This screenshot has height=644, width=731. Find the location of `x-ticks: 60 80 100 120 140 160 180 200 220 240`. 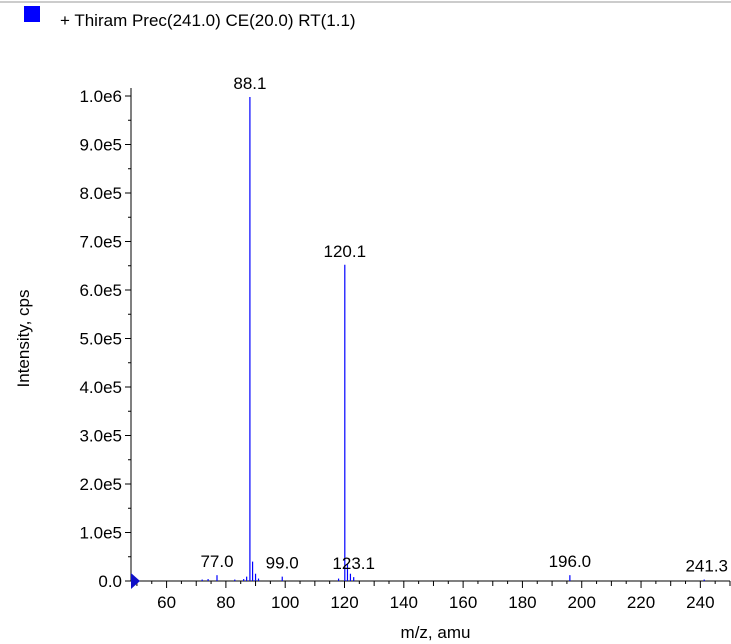

x-ticks: 60 80 100 120 140 160 180 200 220 240 is located at coordinates (433, 596).